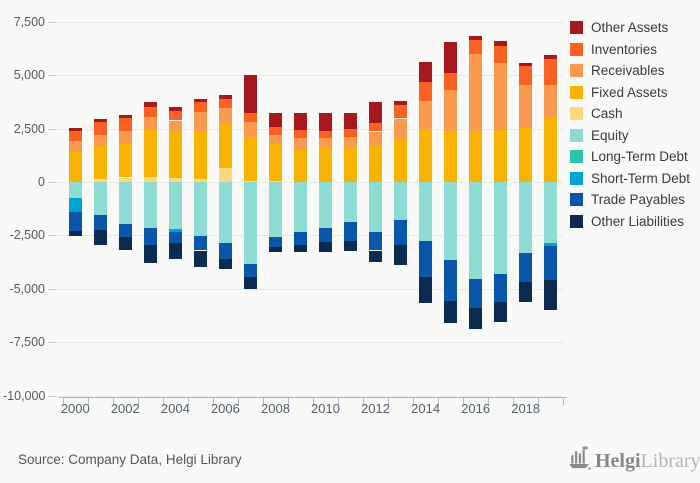  Describe the element at coordinates (350, 246) in the screenshot. I see `bar-segment-2011-other-liabilities` at that location.